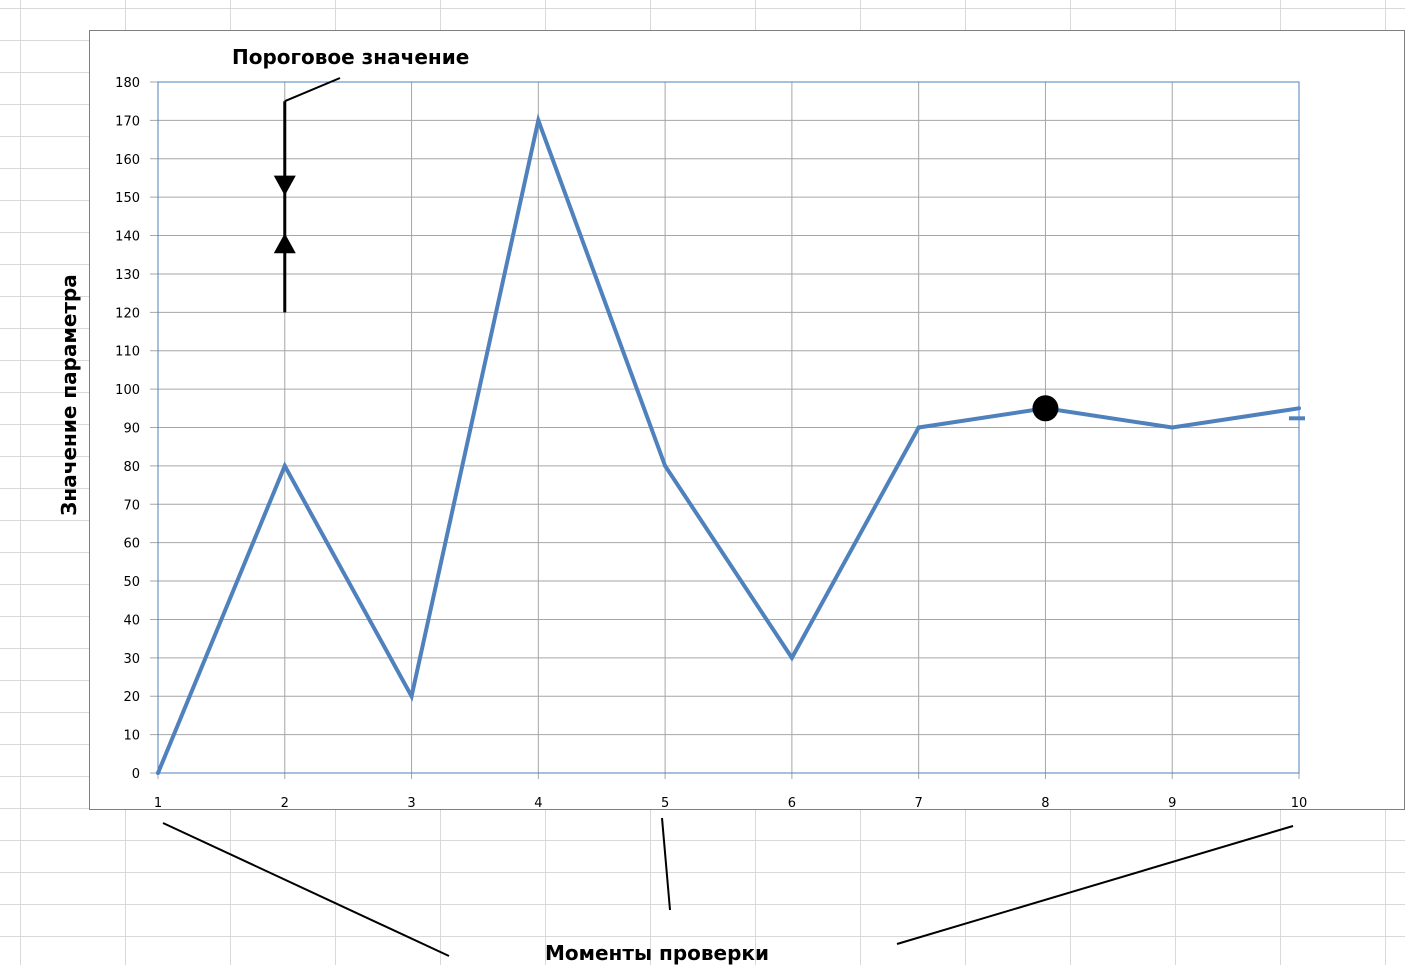 The height and width of the screenshot is (965, 1405). Describe the element at coordinates (1095, 885) in the screenshot. I see `xlabel-leader-right` at that location.